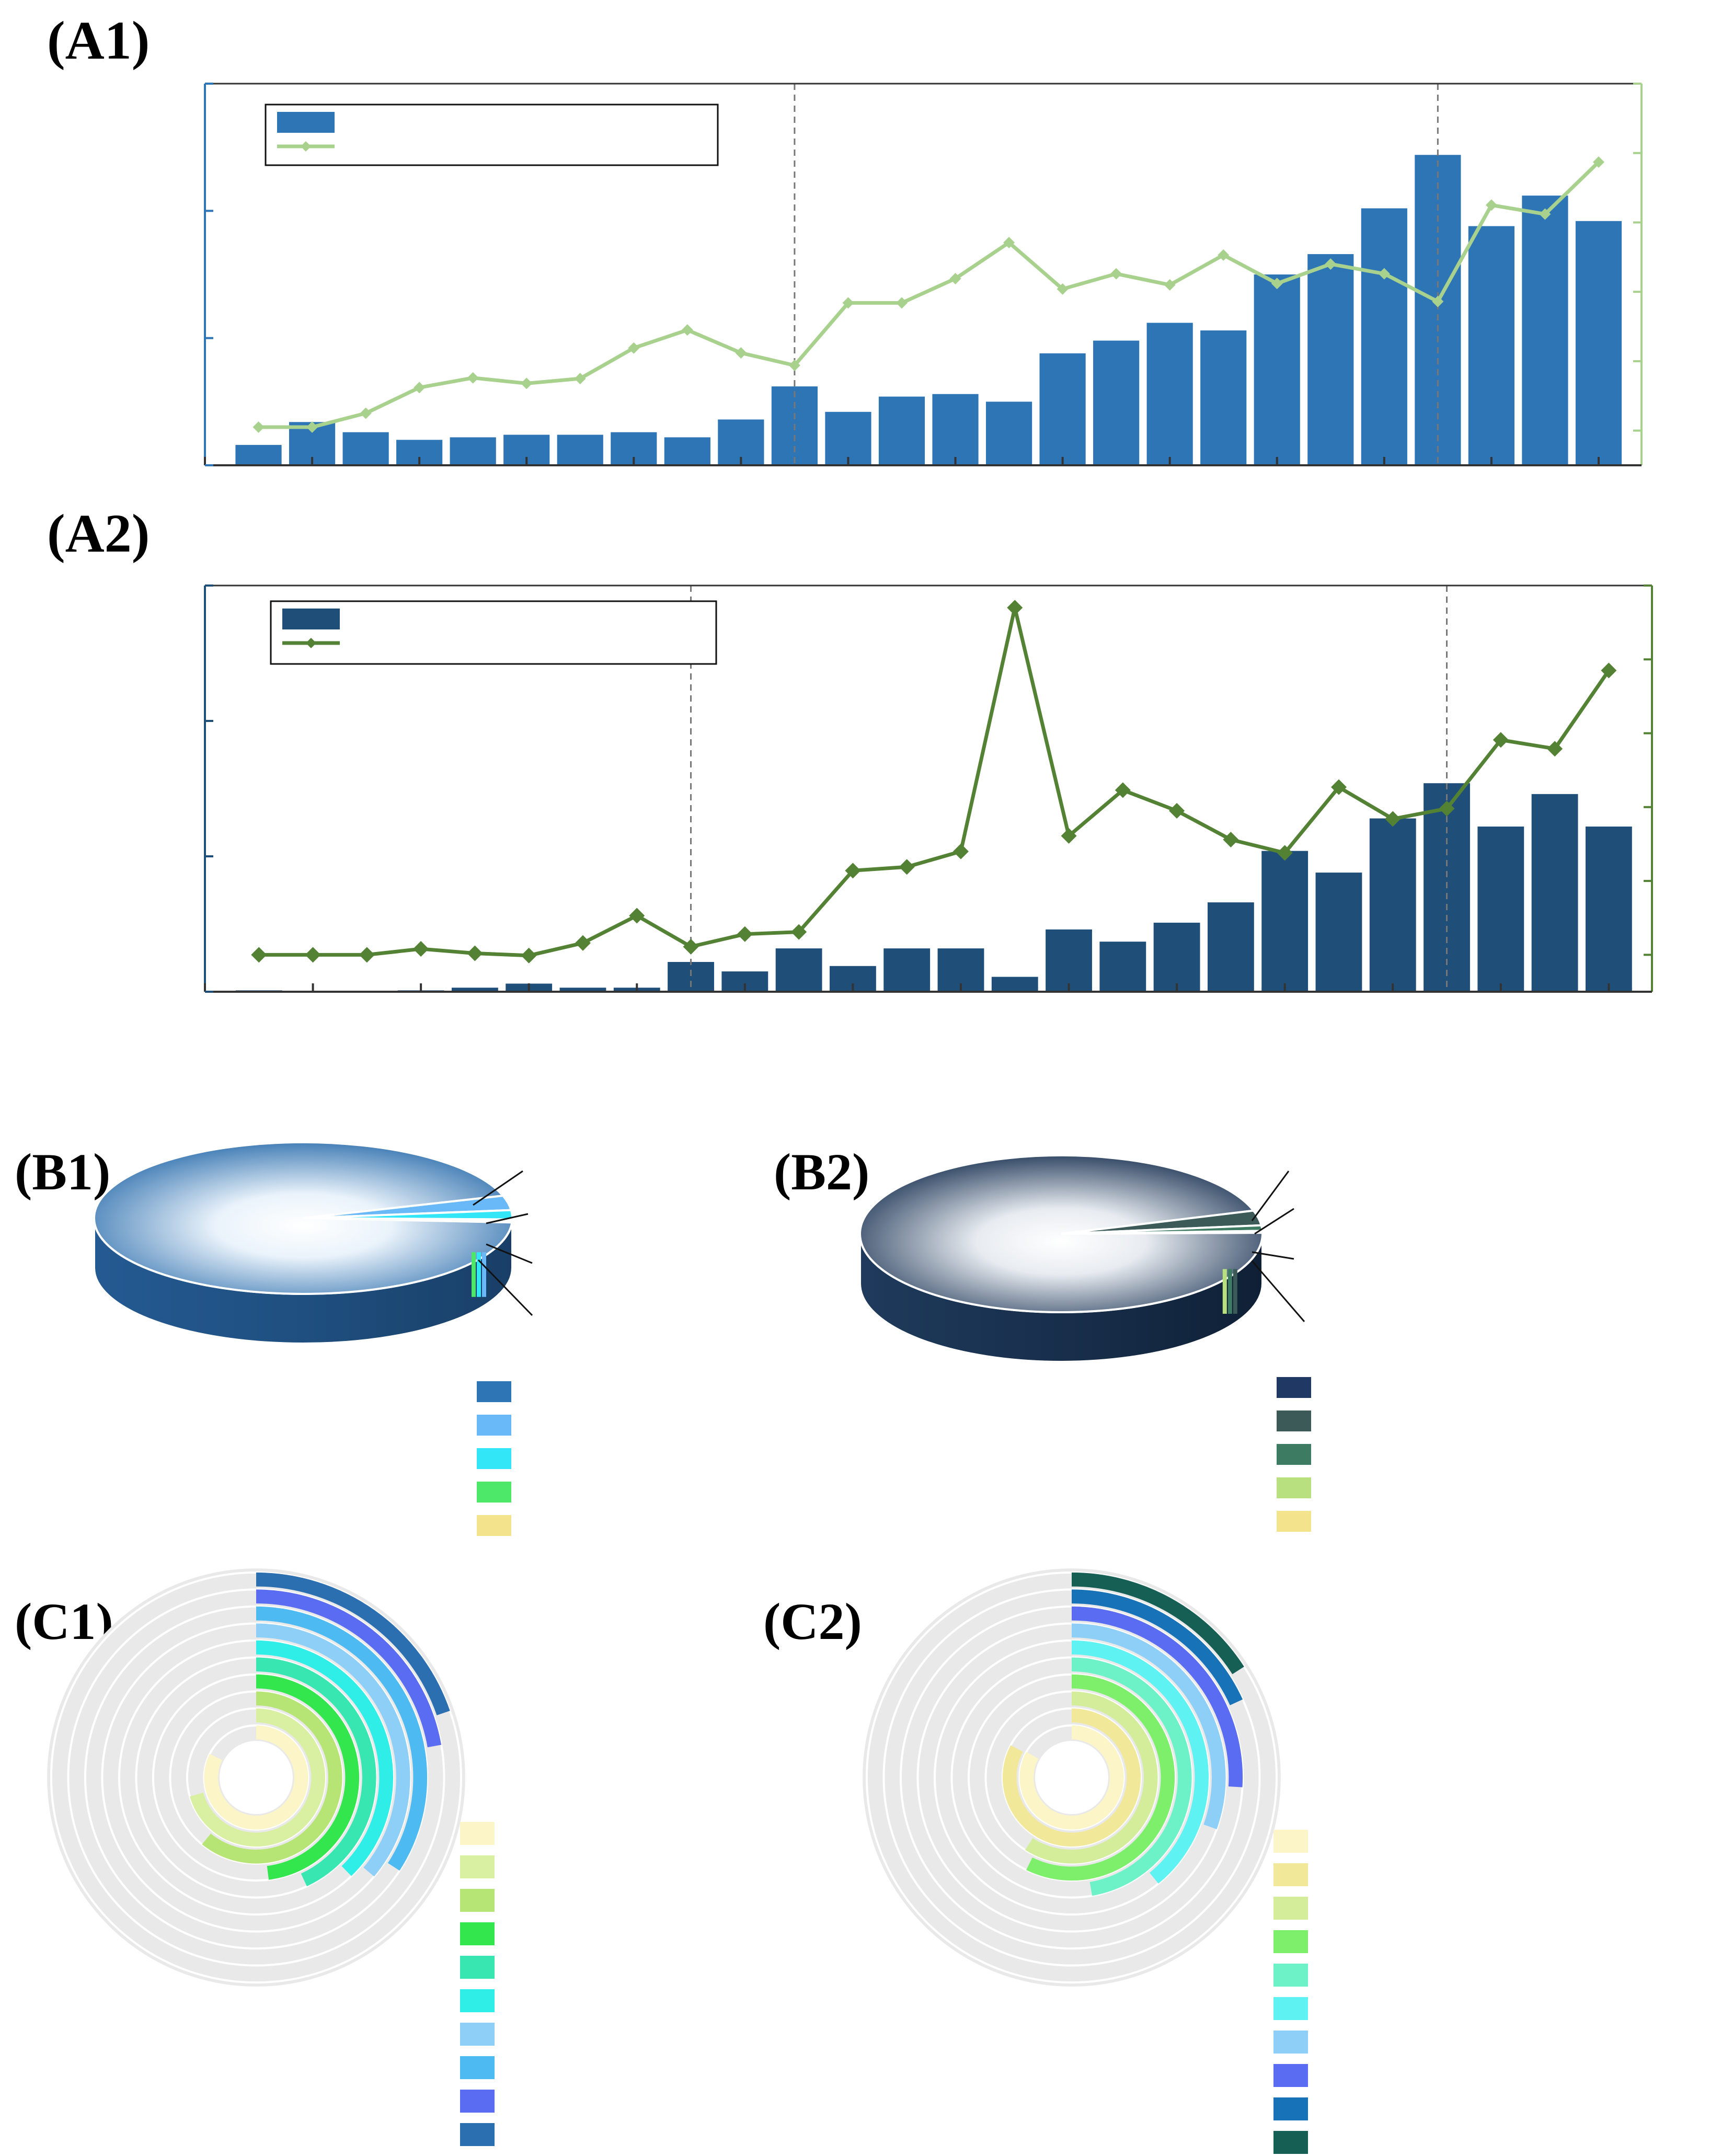 Image resolution: width=1733 pixels, height=2156 pixels. Describe the element at coordinates (691, 977) in the screenshot. I see `bar-2007` at that location.